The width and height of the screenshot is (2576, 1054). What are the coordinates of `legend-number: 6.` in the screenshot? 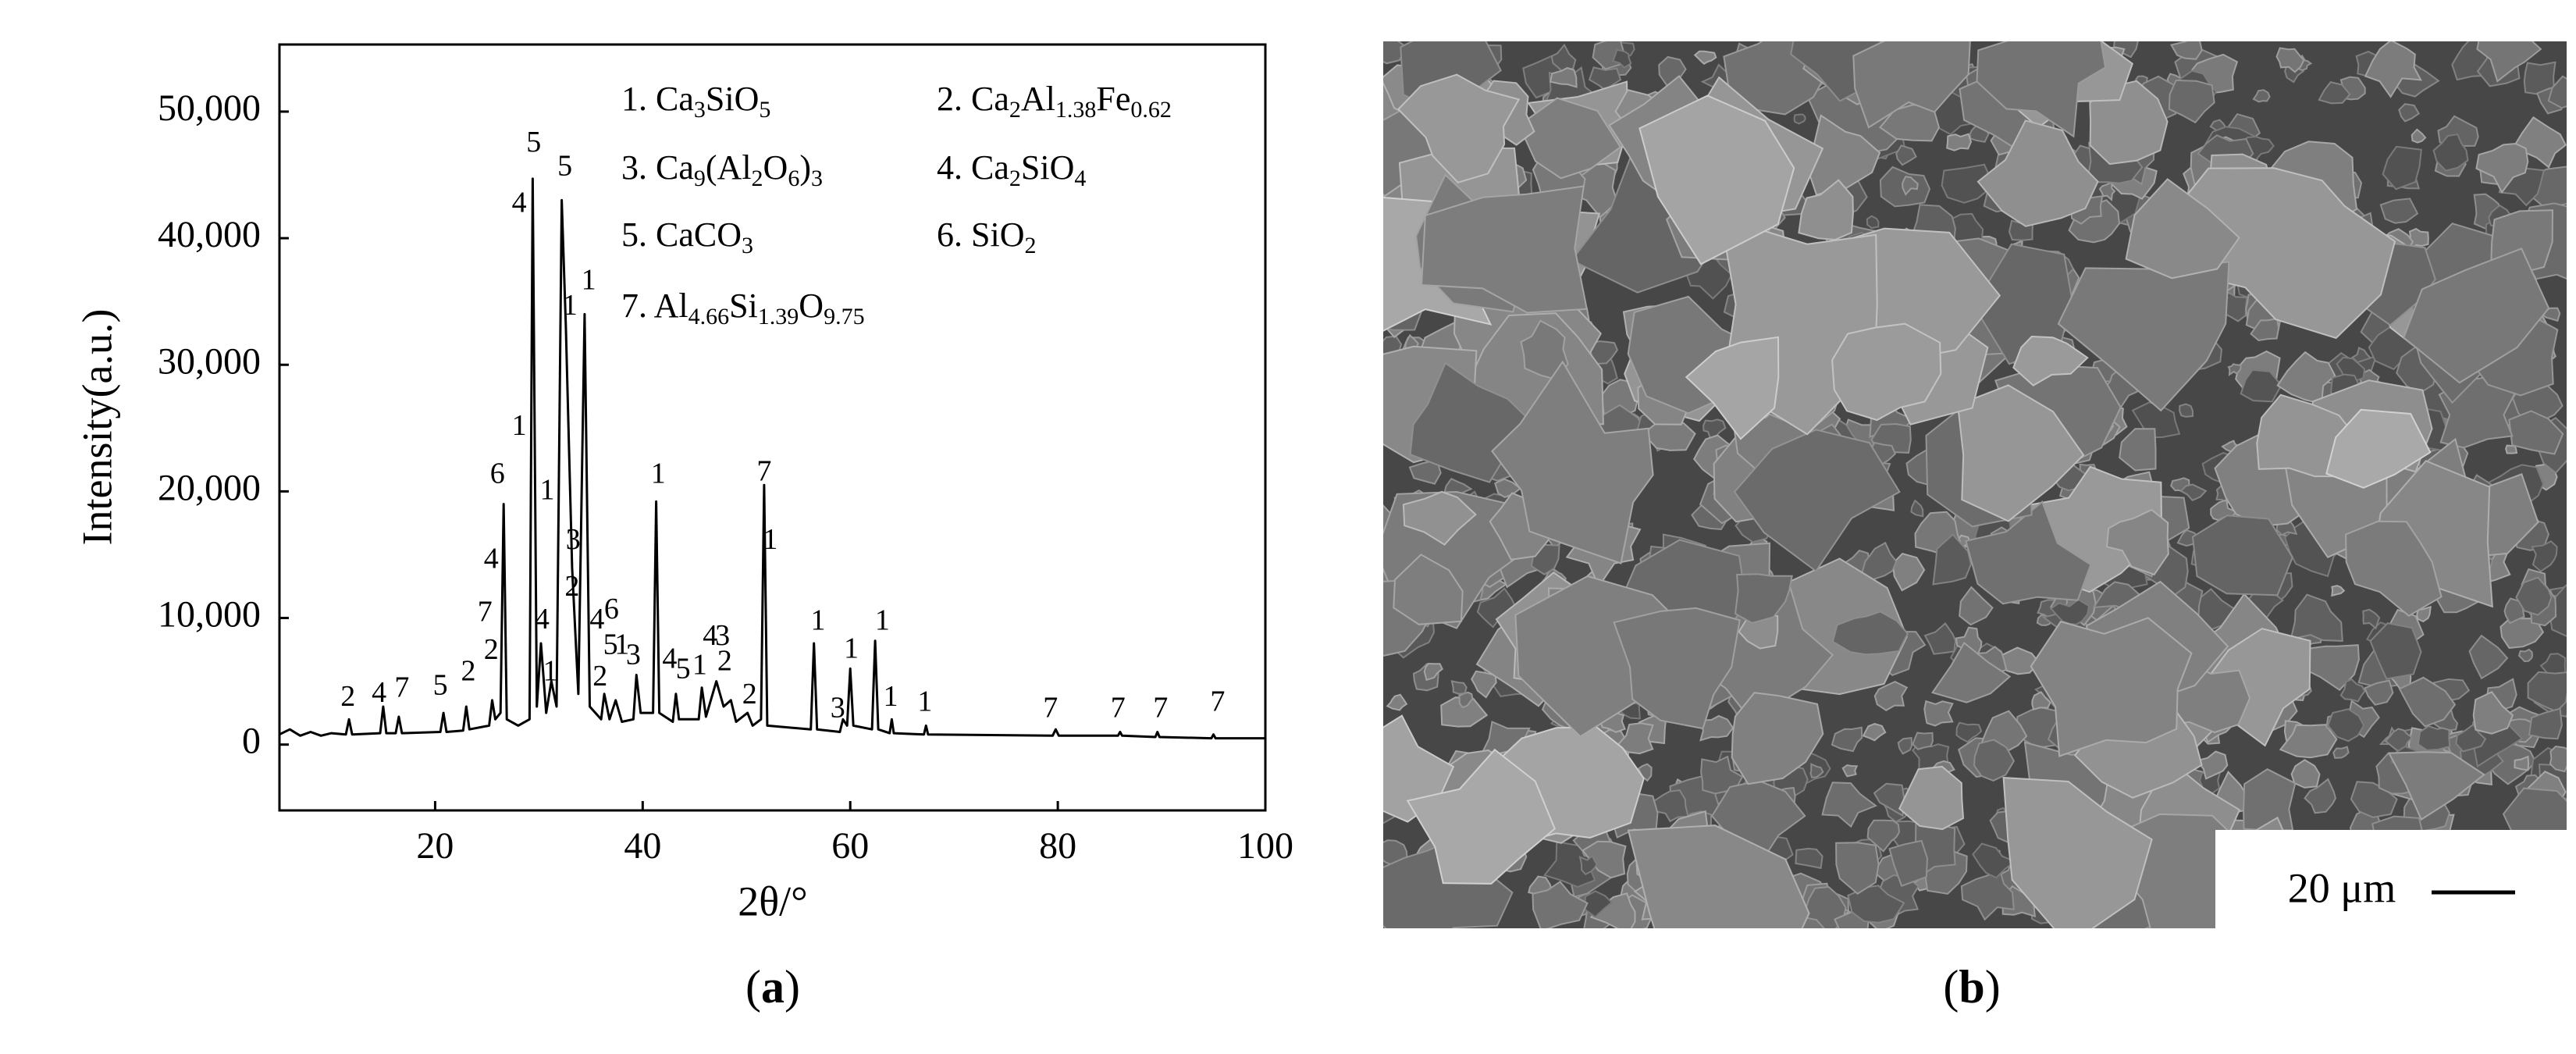 It's located at (949, 234).